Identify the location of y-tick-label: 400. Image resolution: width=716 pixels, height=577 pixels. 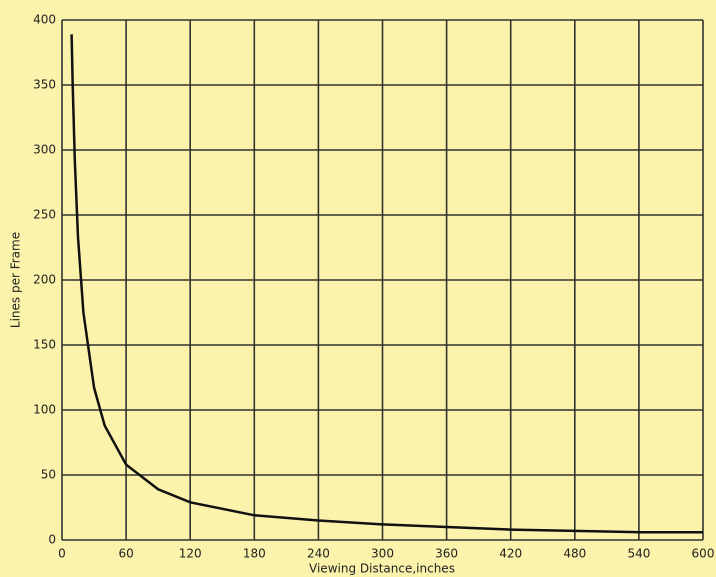
(44, 20).